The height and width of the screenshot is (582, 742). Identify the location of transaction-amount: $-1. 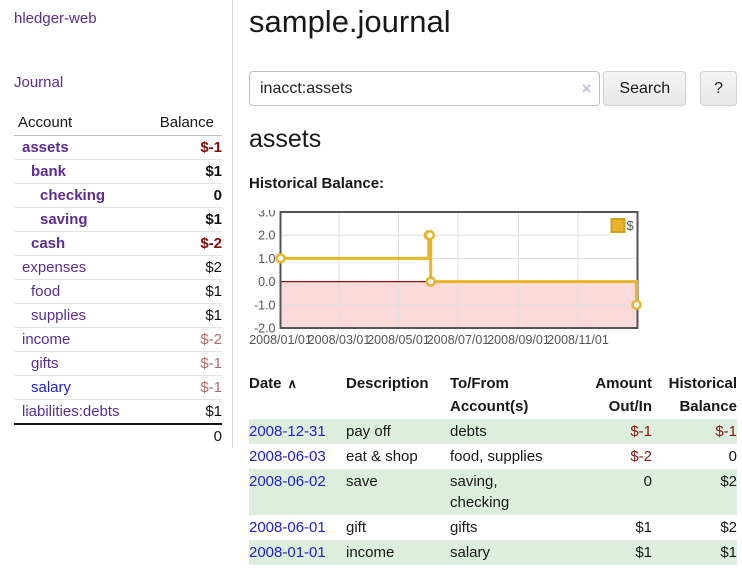
(616, 431).